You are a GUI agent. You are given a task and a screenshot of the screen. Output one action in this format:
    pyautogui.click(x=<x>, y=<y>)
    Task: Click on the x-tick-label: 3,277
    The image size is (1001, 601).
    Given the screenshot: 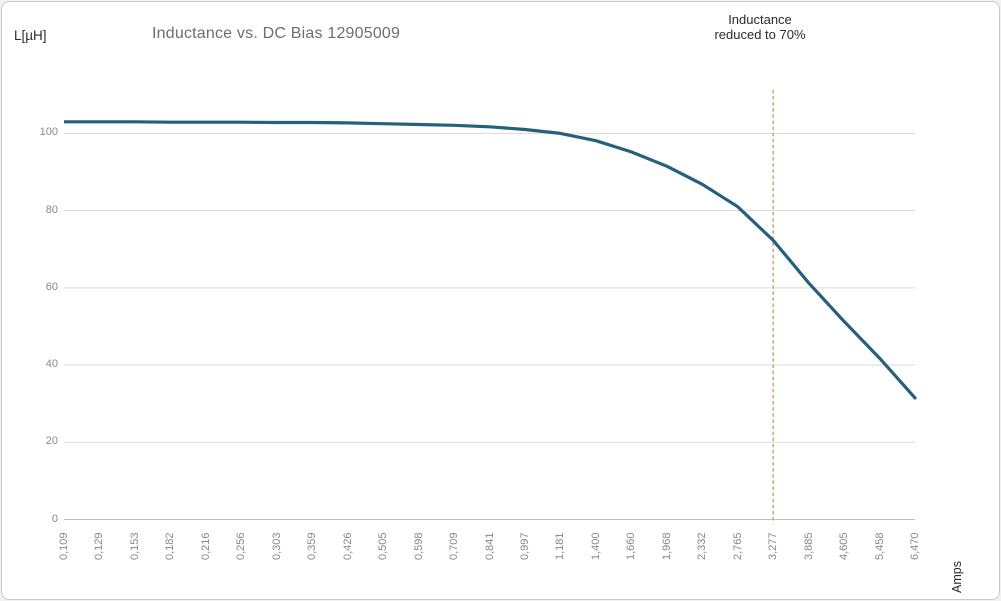 What is the action you would take?
    pyautogui.click(x=773, y=546)
    